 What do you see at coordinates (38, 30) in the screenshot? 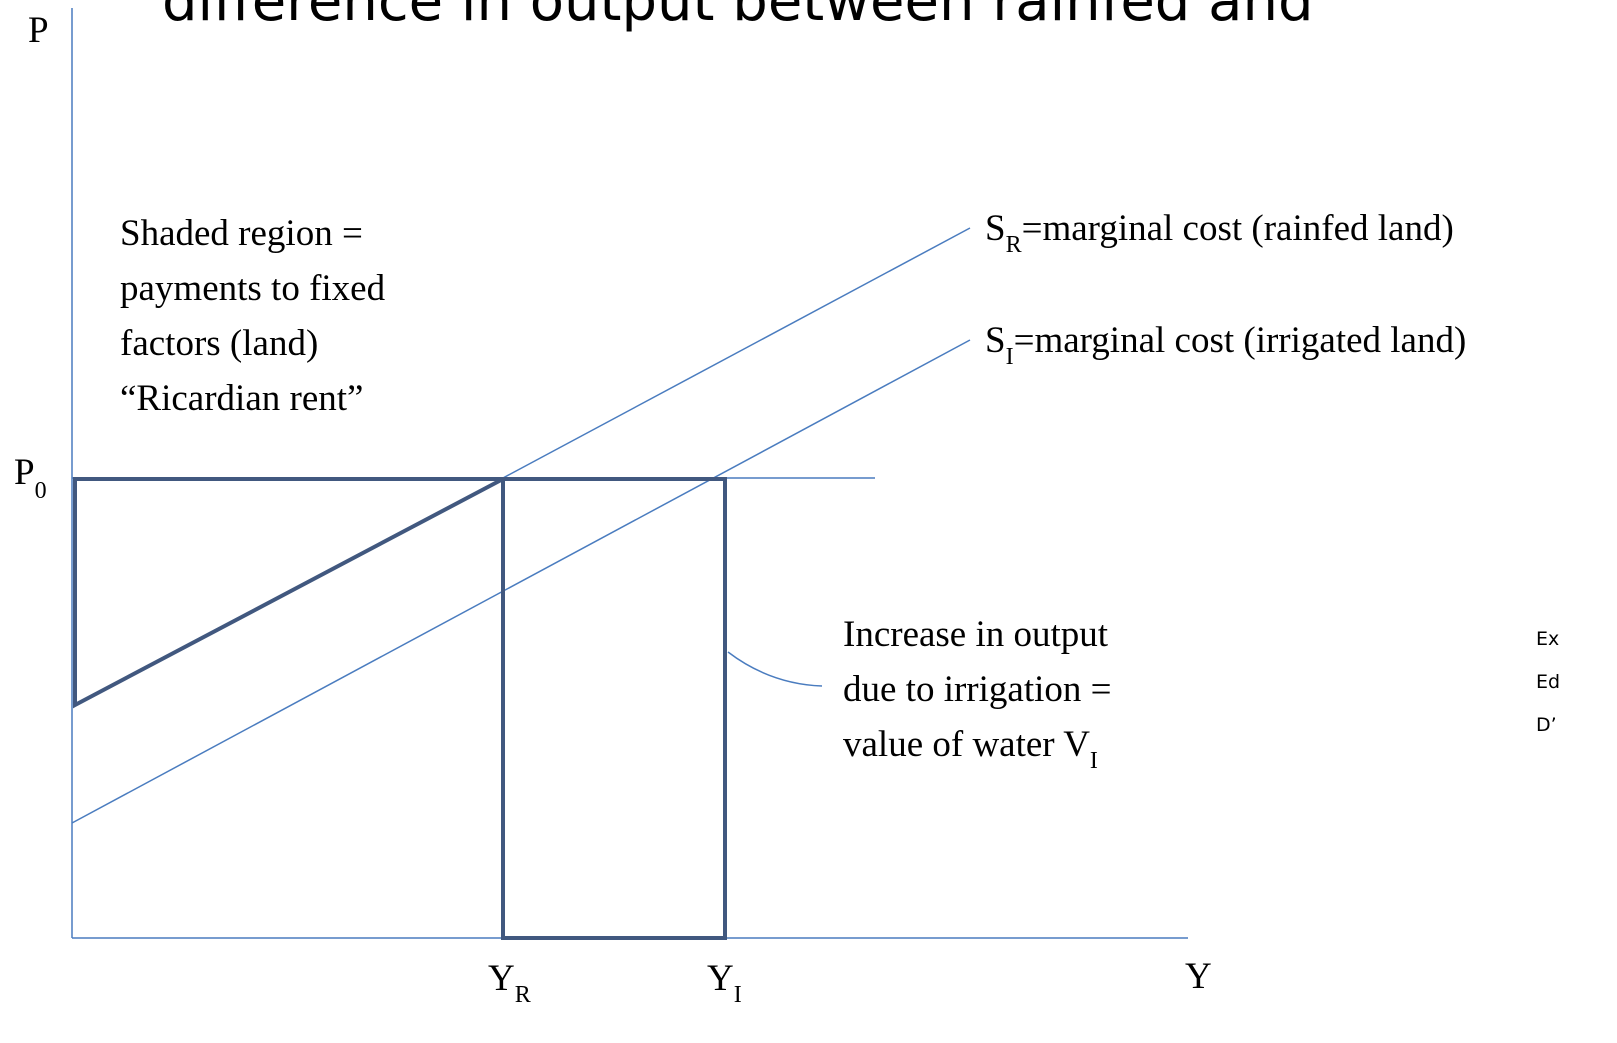
I see `y-axis-label: P` at bounding box center [38, 30].